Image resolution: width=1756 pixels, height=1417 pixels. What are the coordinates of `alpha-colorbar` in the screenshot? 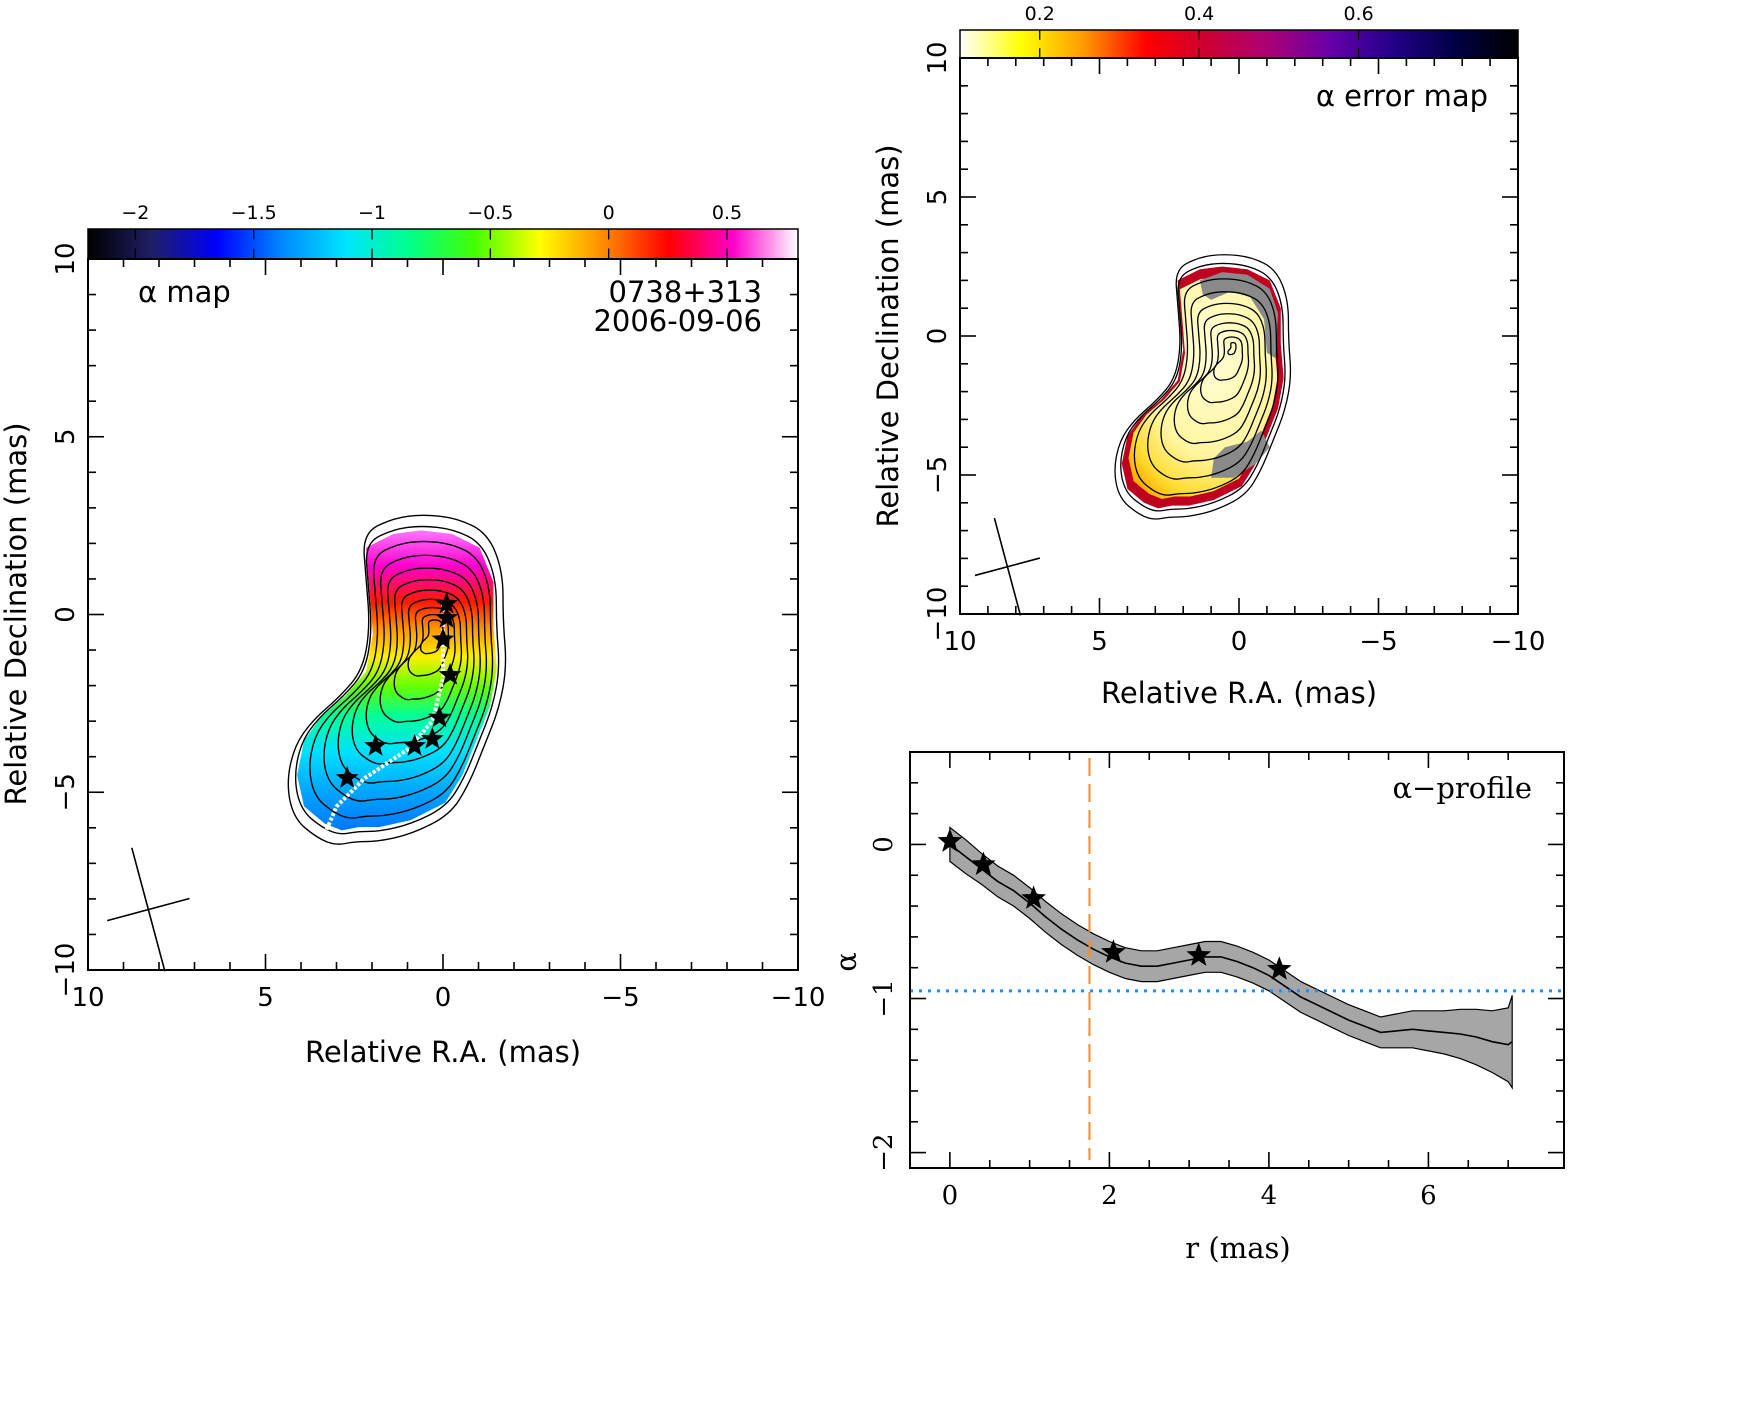 It's located at (443, 244).